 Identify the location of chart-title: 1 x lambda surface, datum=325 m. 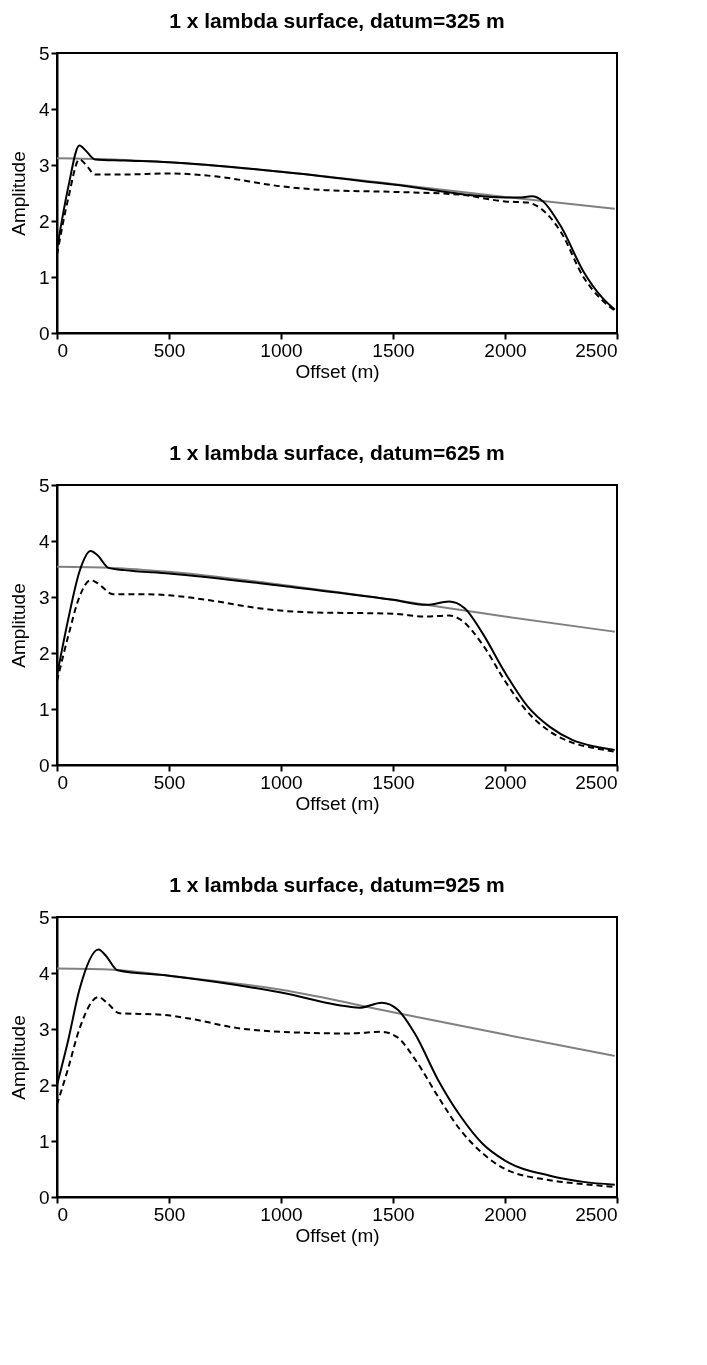
(337, 20).